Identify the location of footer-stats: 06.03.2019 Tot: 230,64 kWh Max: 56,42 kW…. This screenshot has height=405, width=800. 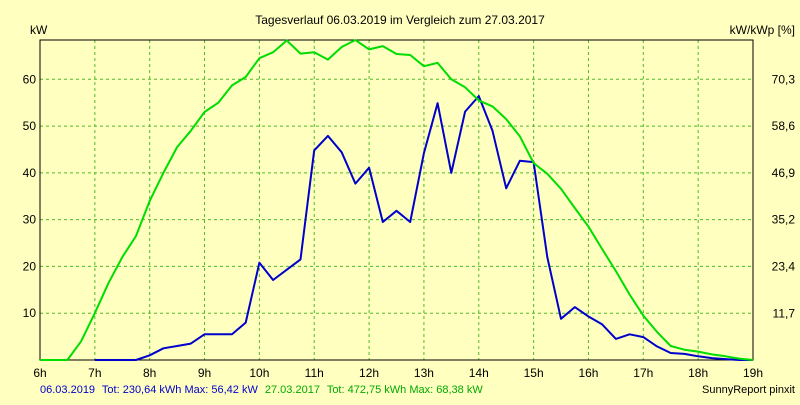
(261, 390).